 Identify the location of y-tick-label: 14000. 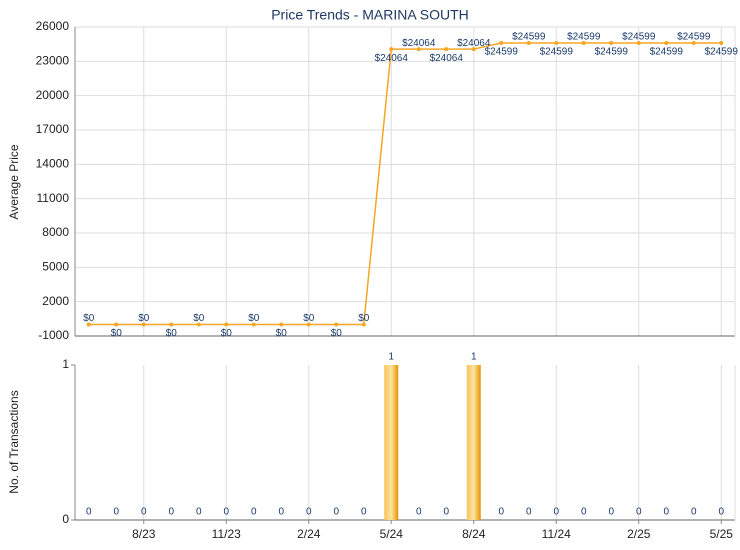
(53, 164).